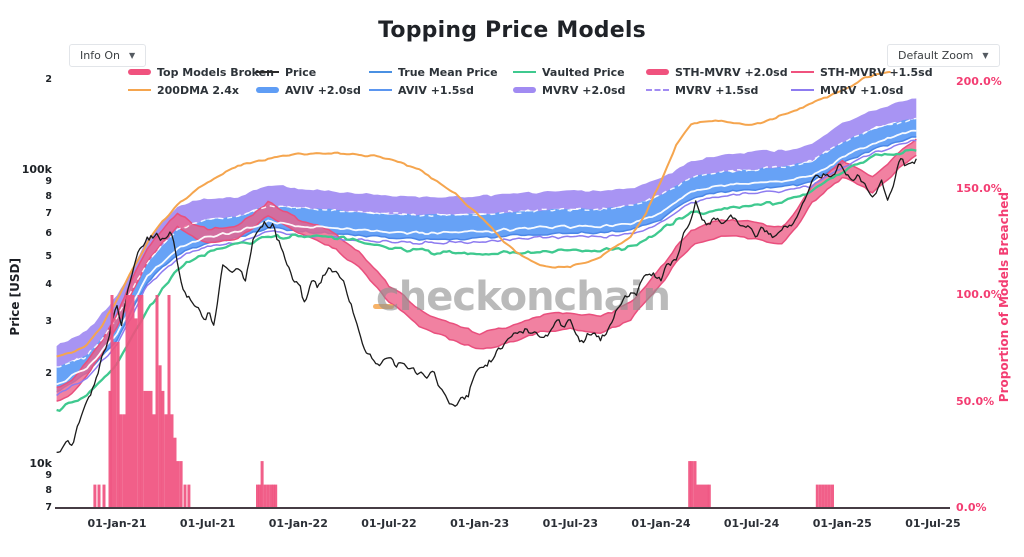  I want to click on legend-label: MVRV +2.0sd, so click(584, 90).